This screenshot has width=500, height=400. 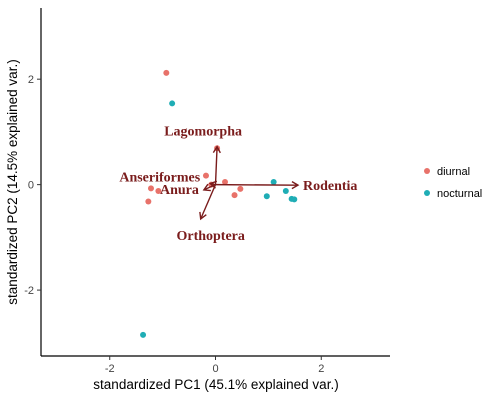 I want to click on loading-label-anura: Anura, so click(x=179, y=190).